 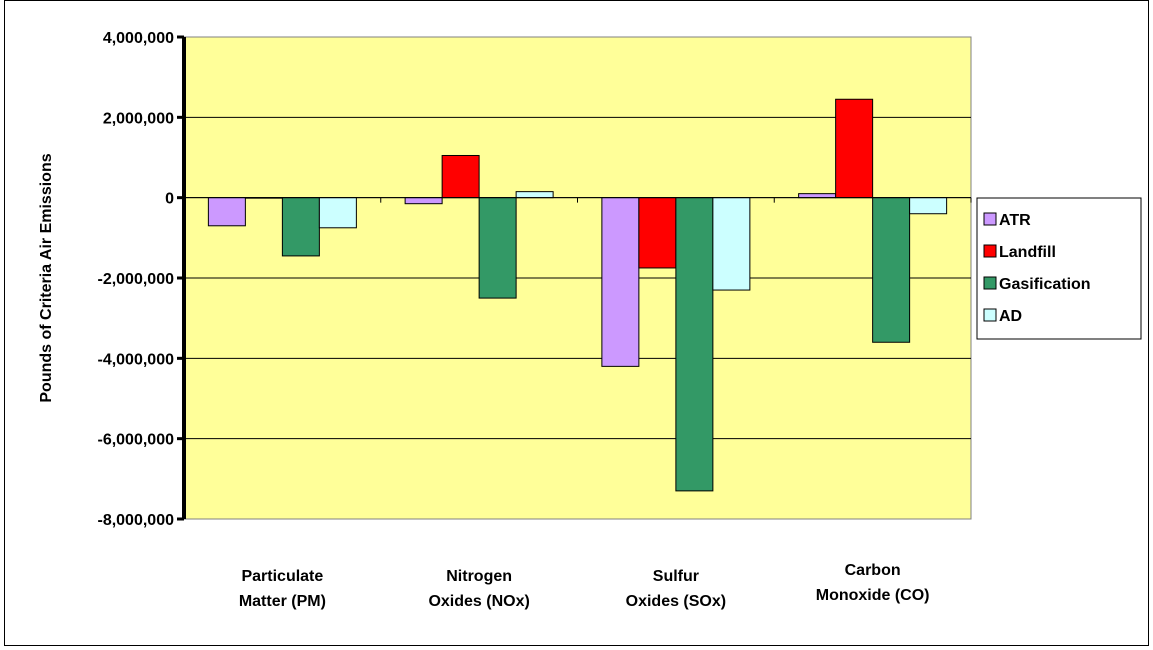 What do you see at coordinates (873, 570) in the screenshot?
I see `category-label-4: Carbon` at bounding box center [873, 570].